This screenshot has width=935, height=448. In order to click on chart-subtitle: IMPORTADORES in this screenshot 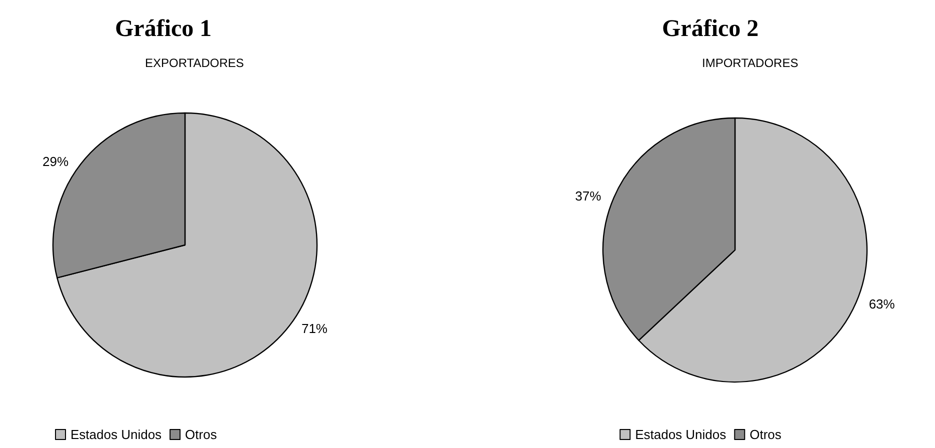, I will do `click(750, 63)`.